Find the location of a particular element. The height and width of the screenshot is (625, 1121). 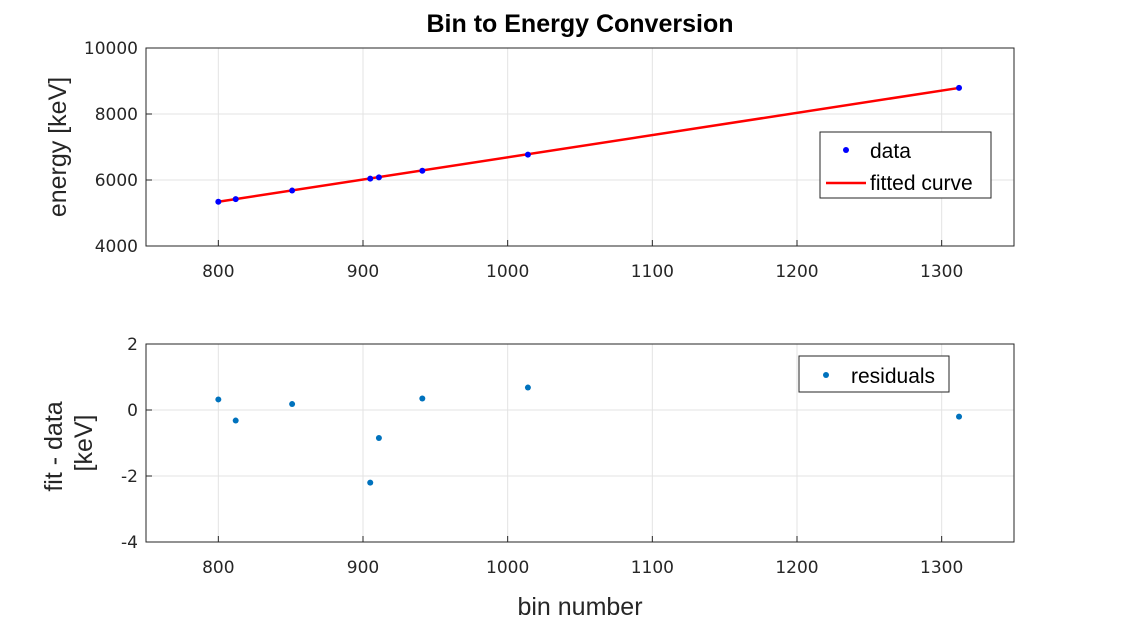

energy-y-tick-label: 4000 is located at coordinates (116, 247).